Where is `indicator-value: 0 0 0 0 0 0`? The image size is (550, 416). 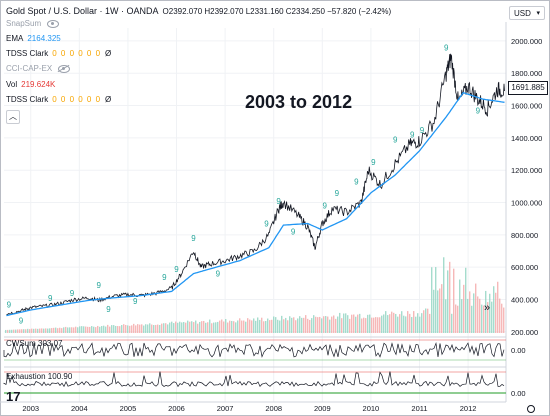
indicator-value: 0 0 0 0 0 0 is located at coordinates (77, 53).